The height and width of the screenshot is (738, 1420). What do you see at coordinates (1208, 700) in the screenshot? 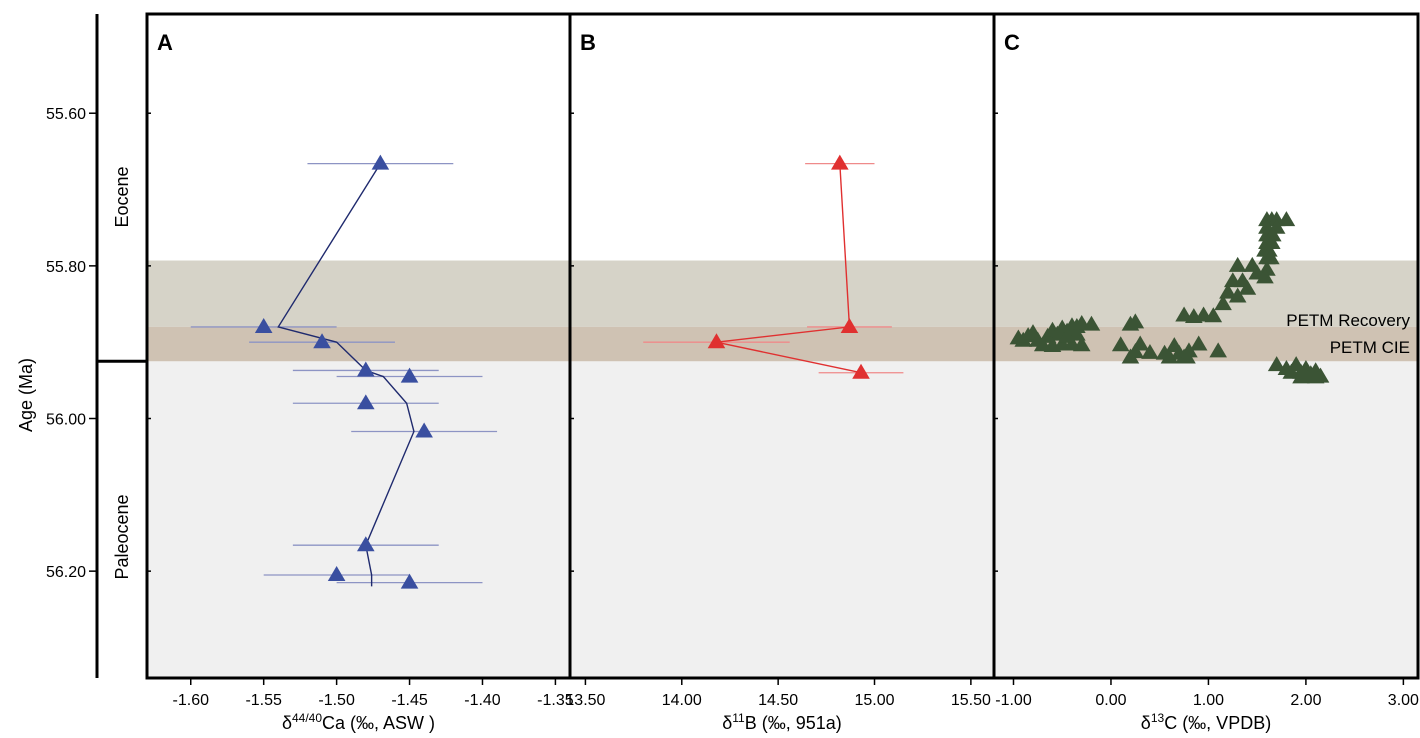
I see `panel-c-xtick-label-2: 1.00` at bounding box center [1208, 700].